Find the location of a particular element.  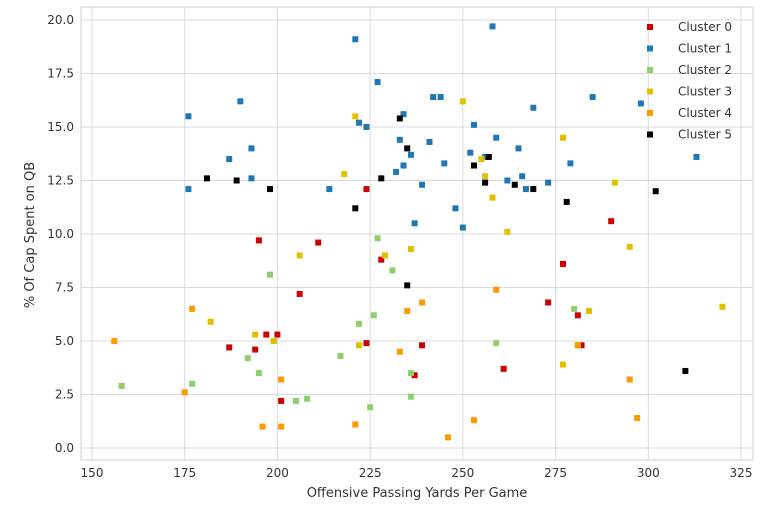

y-tick-labels: 0.0 2.5 5.0 7.5 10.0 12.5 15.0 17.5 20.0 is located at coordinates (60, 234).